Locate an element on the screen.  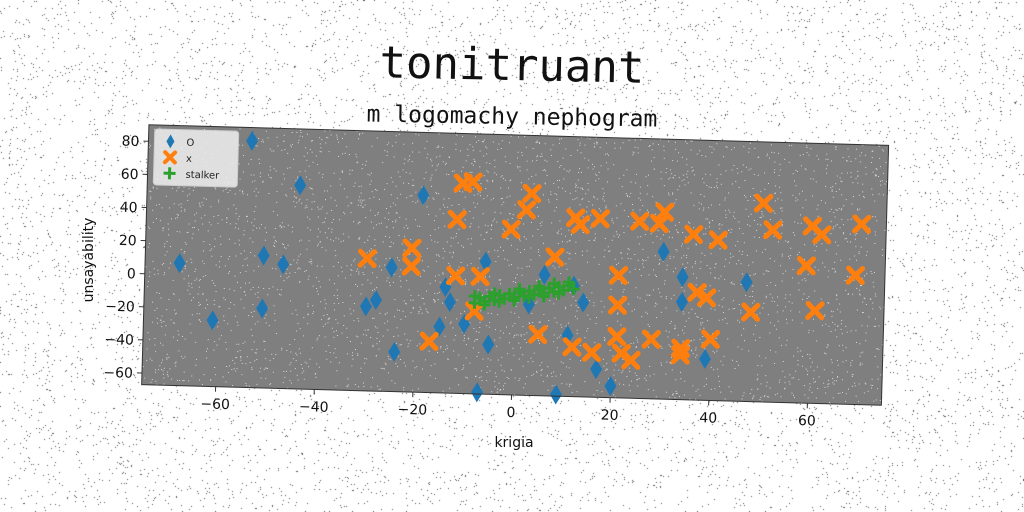
x-tick-label: −40 is located at coordinates (314, 407).